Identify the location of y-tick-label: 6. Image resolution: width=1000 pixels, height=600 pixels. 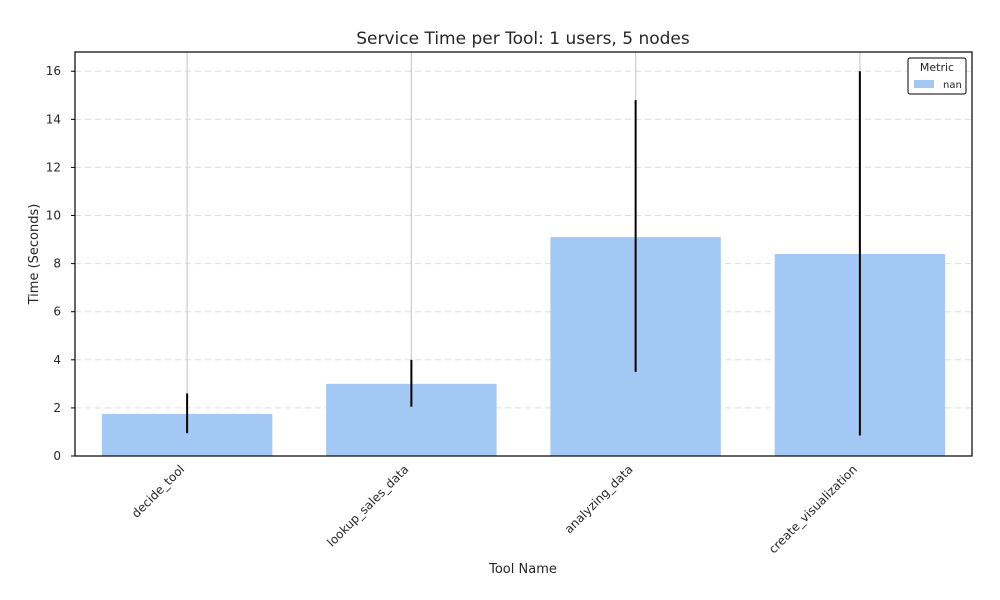
(57, 312).